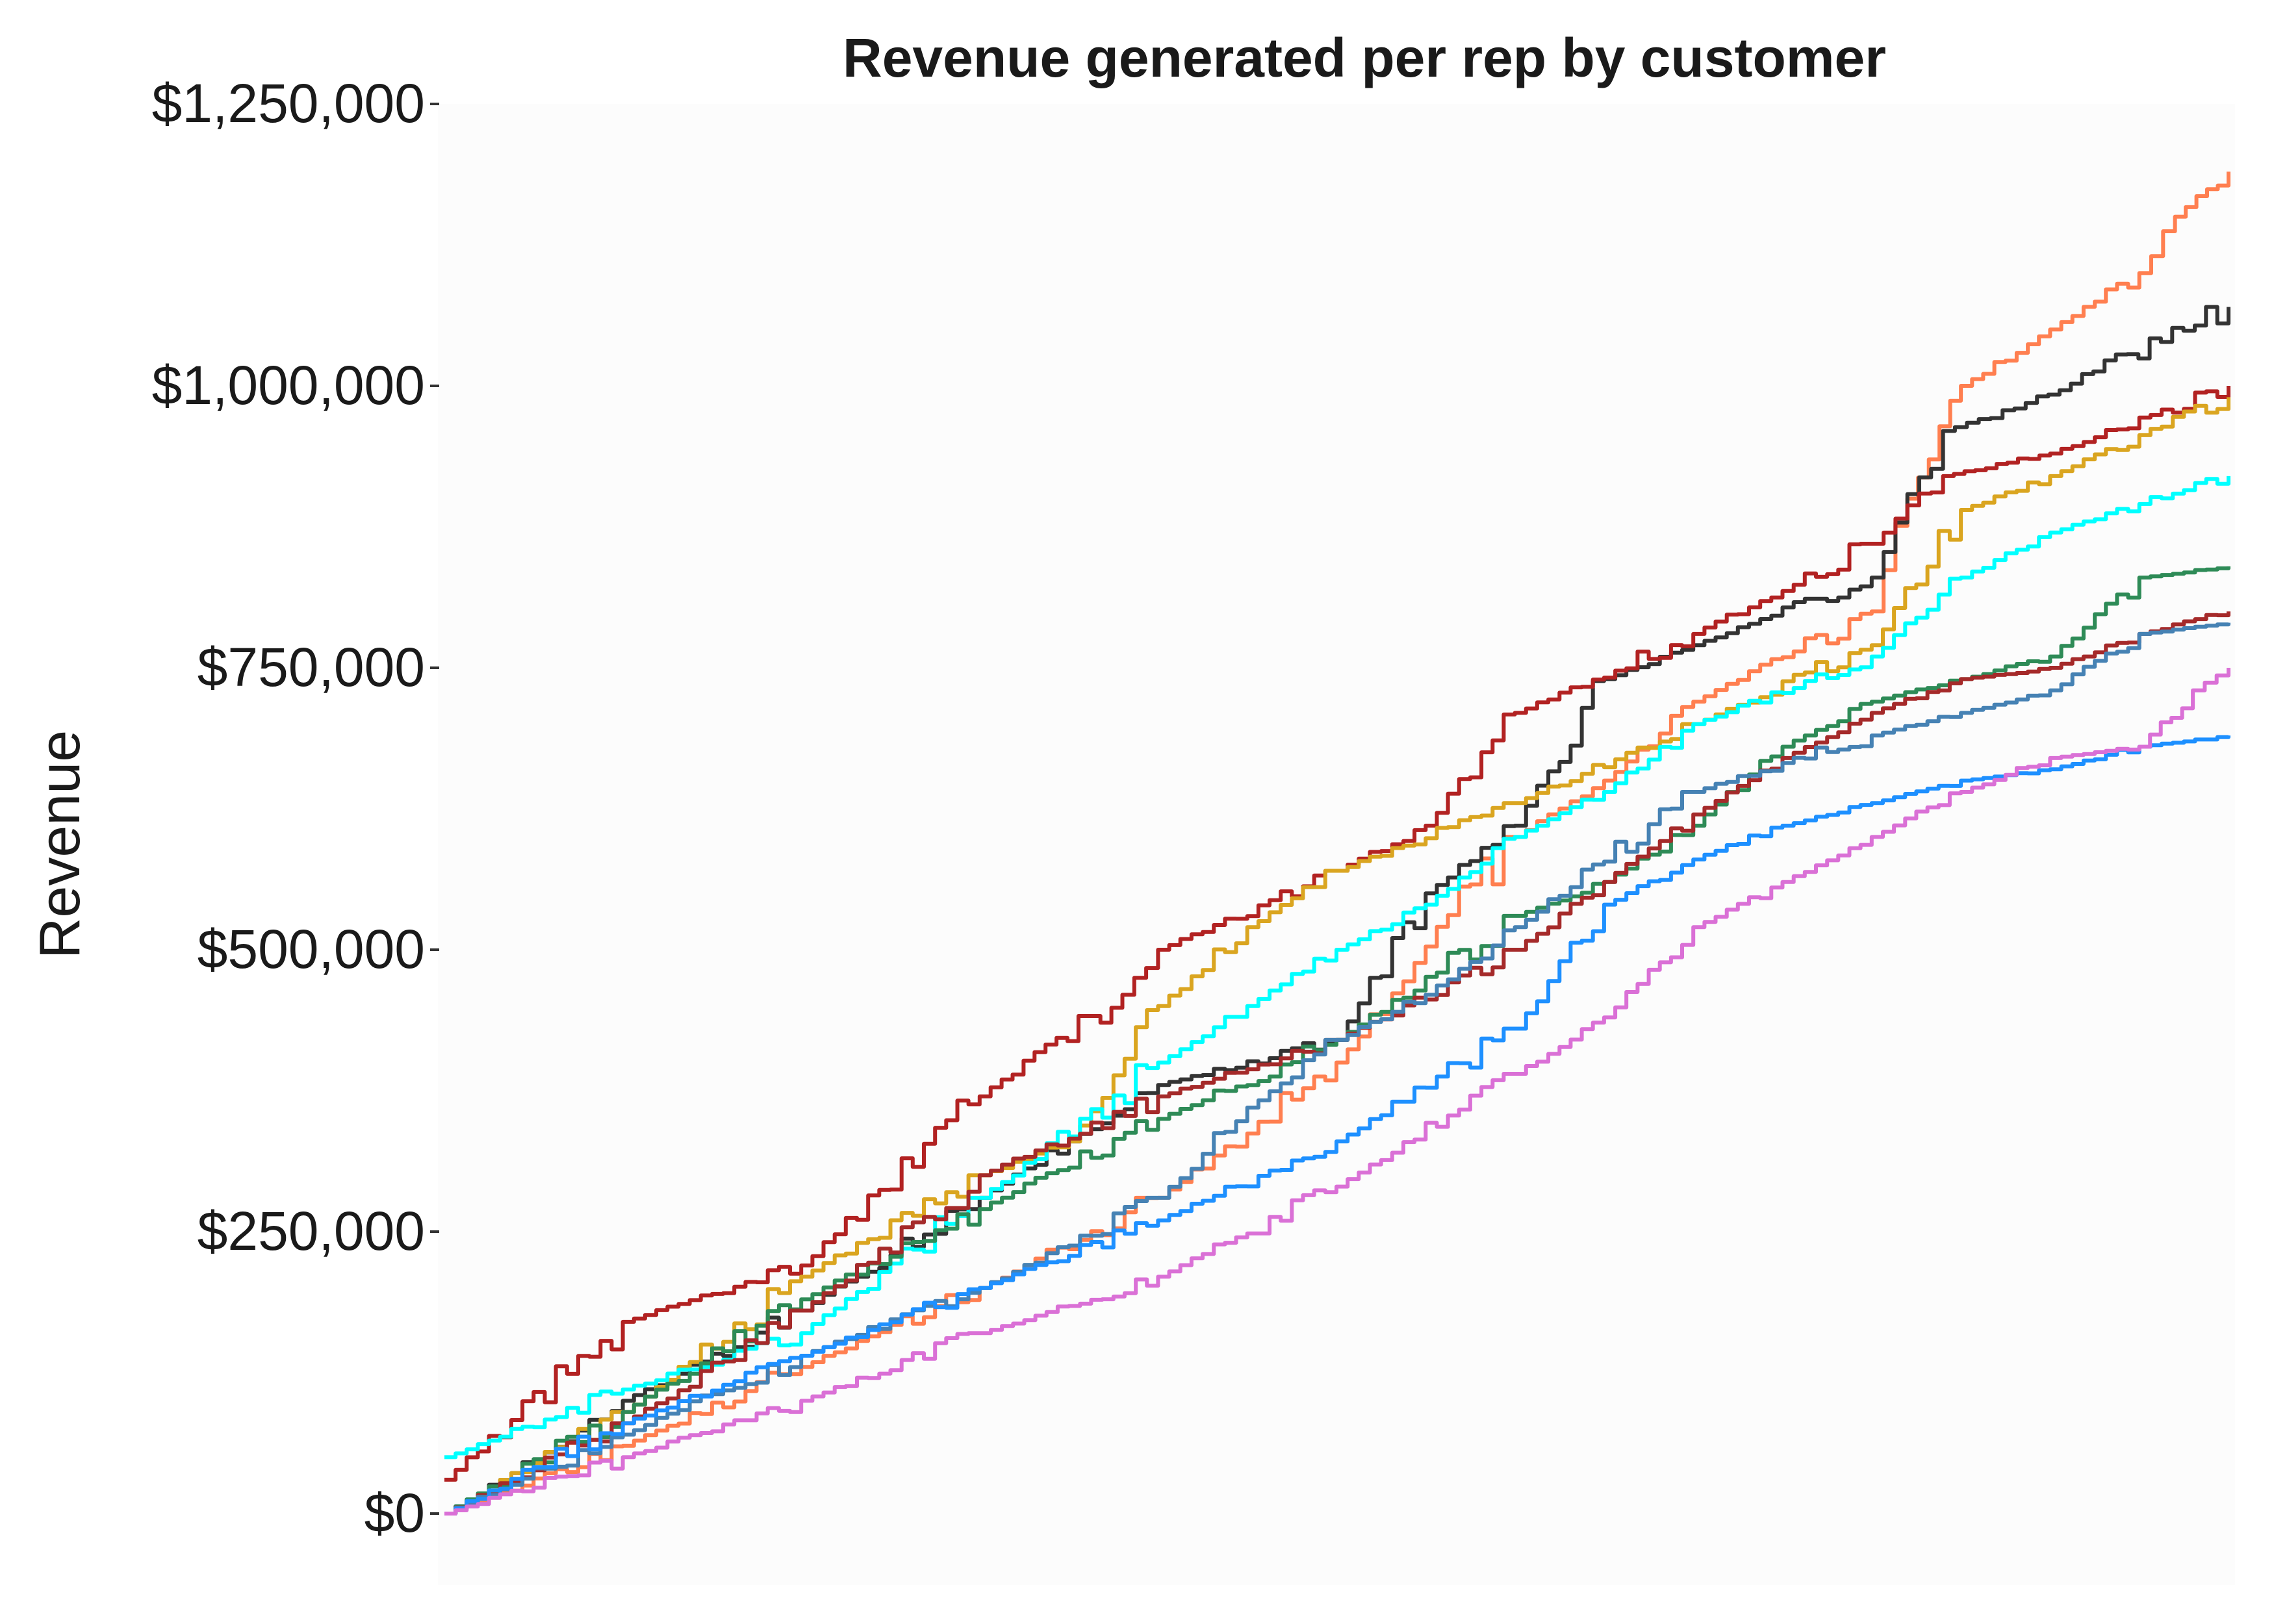 The height and width of the screenshot is (1624, 2274). What do you see at coordinates (288, 385) in the screenshot?
I see `y-tick-label-4: $1,000,000` at bounding box center [288, 385].